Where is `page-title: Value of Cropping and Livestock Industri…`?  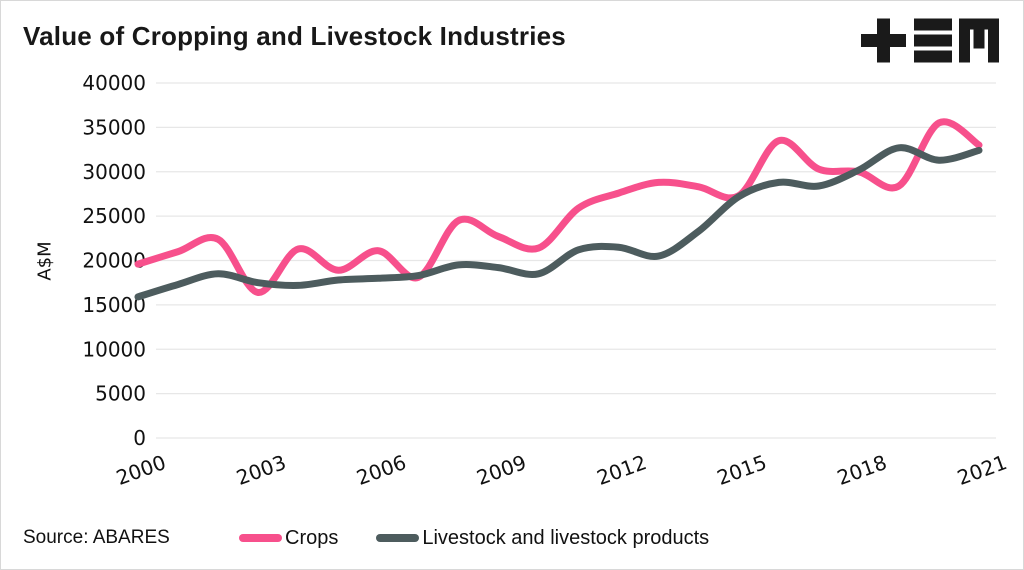
page-title: Value of Cropping and Livestock Industri… is located at coordinates (294, 36).